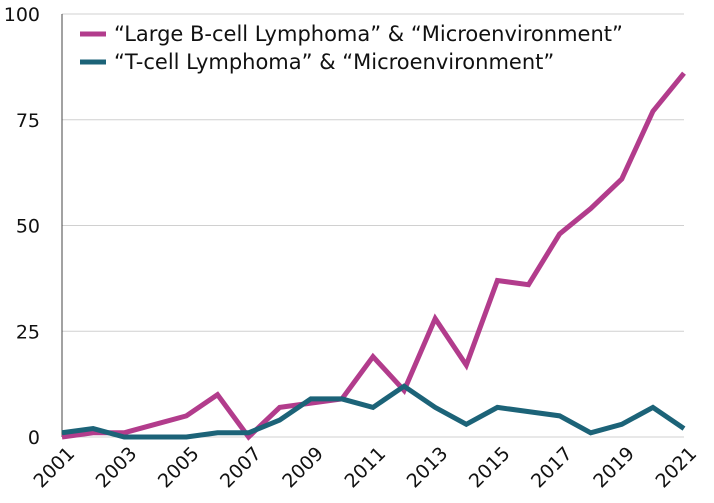 The image size is (714, 503). What do you see at coordinates (334, 62) in the screenshot?
I see `legend-label-2: “T-cell Lymphoma” & “Microenvironment”` at bounding box center [334, 62].